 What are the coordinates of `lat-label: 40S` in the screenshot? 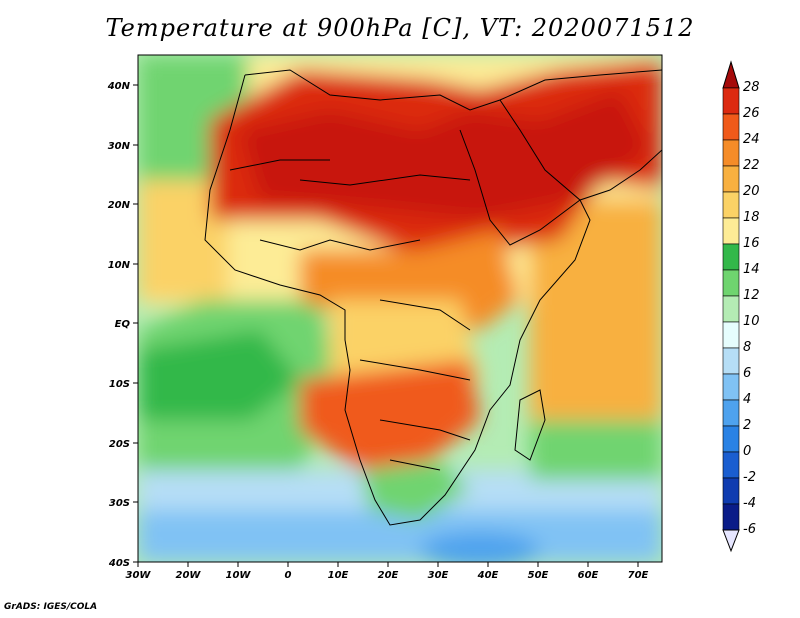 It's located at (119, 563).